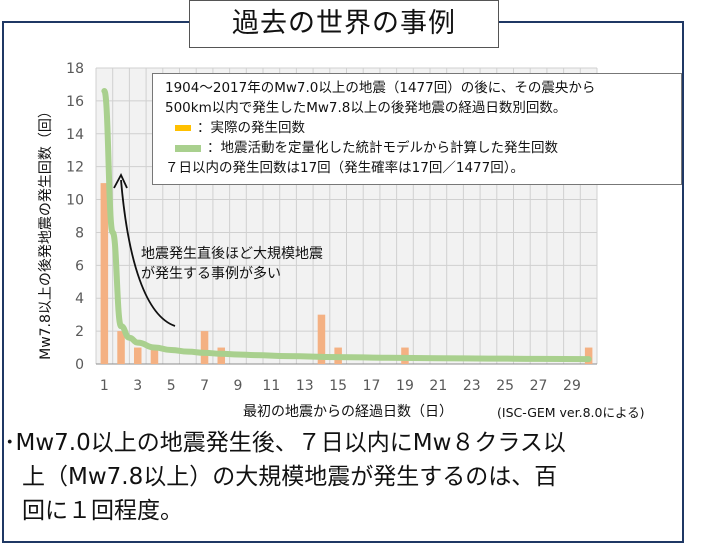 The height and width of the screenshot is (549, 714). I want to click on y-tick-label: 4, so click(79, 299).